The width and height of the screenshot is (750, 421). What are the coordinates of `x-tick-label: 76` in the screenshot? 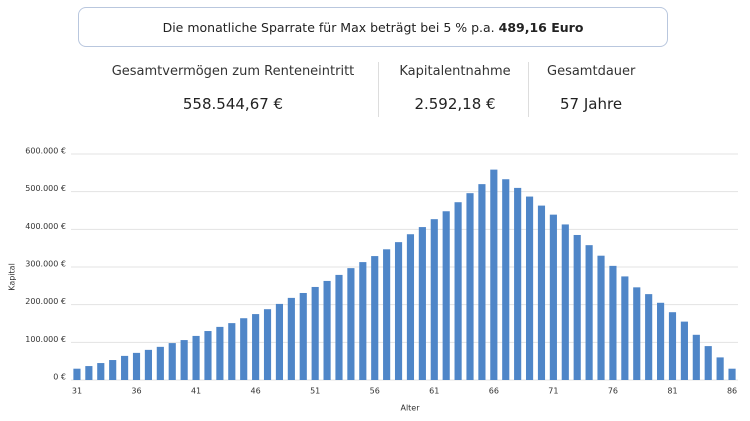 It's located at (613, 391).